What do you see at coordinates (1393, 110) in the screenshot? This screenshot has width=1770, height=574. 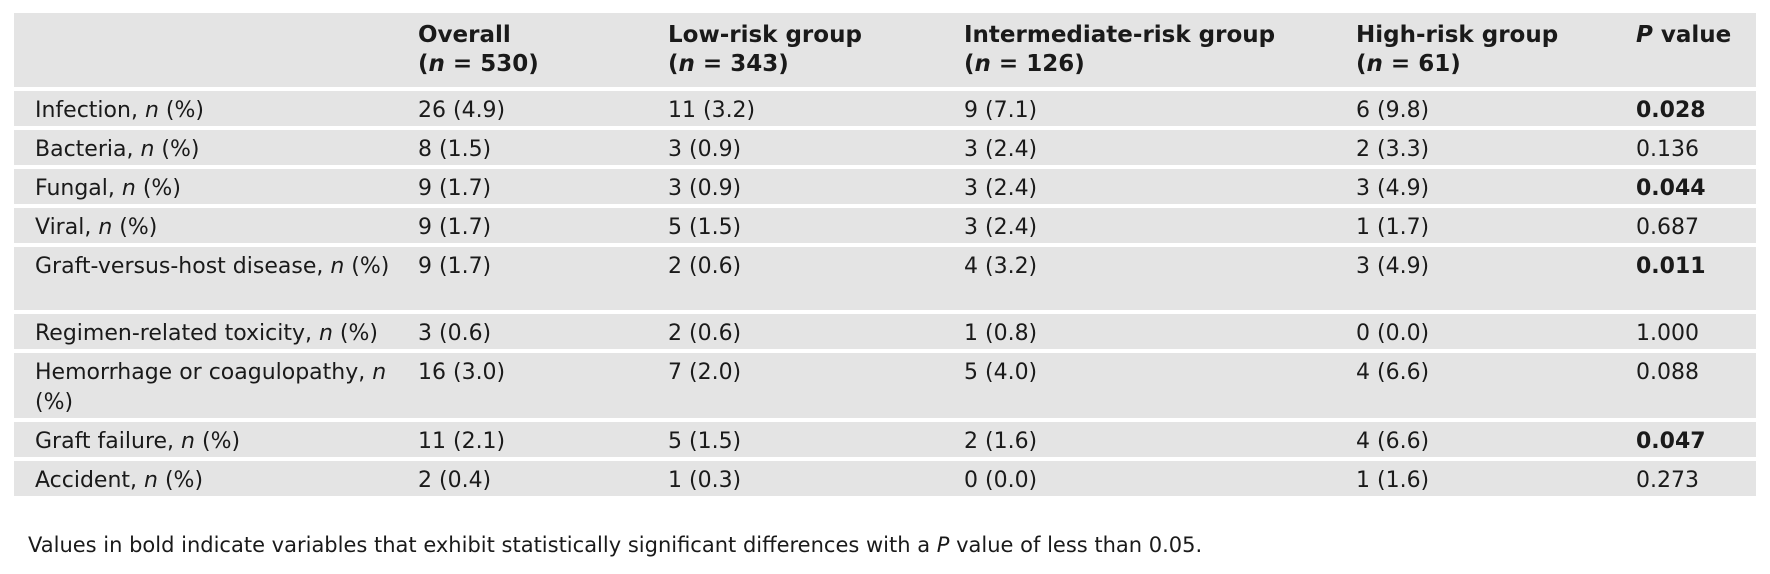 I see `cell-value: 6 (9.8)` at bounding box center [1393, 110].